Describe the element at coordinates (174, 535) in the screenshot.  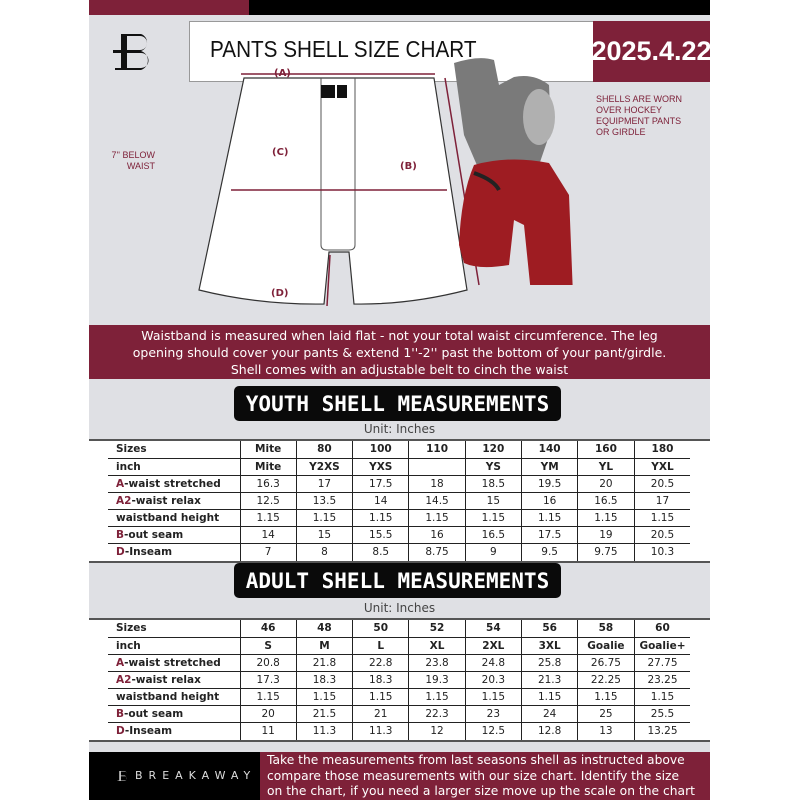
I see `row-label: B-out seam` at that location.